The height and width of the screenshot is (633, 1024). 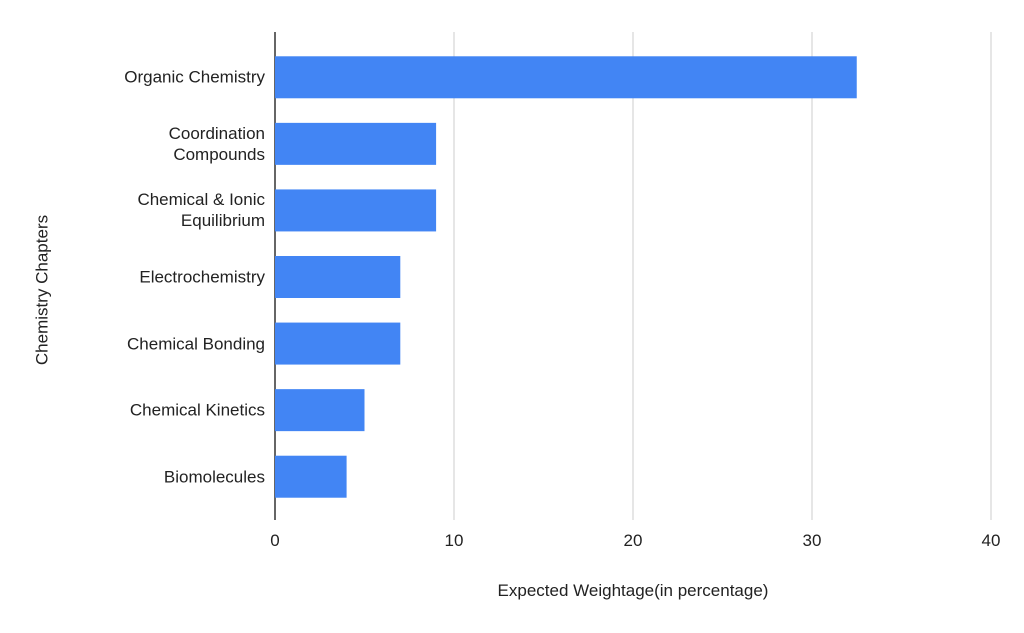 What do you see at coordinates (194, 77) in the screenshot?
I see `y-tick-label: Organic Chemistry` at bounding box center [194, 77].